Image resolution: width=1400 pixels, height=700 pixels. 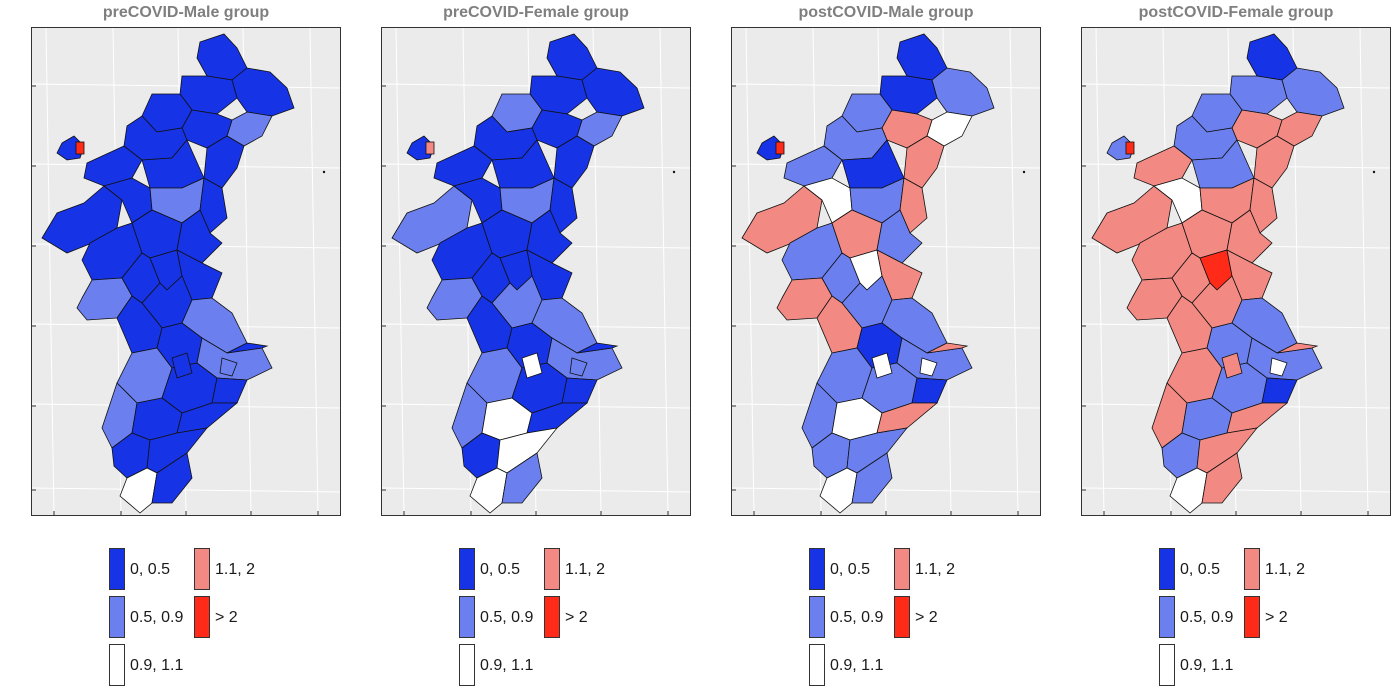 I want to click on panel-title: postCOVID-Male group, so click(x=886, y=12).